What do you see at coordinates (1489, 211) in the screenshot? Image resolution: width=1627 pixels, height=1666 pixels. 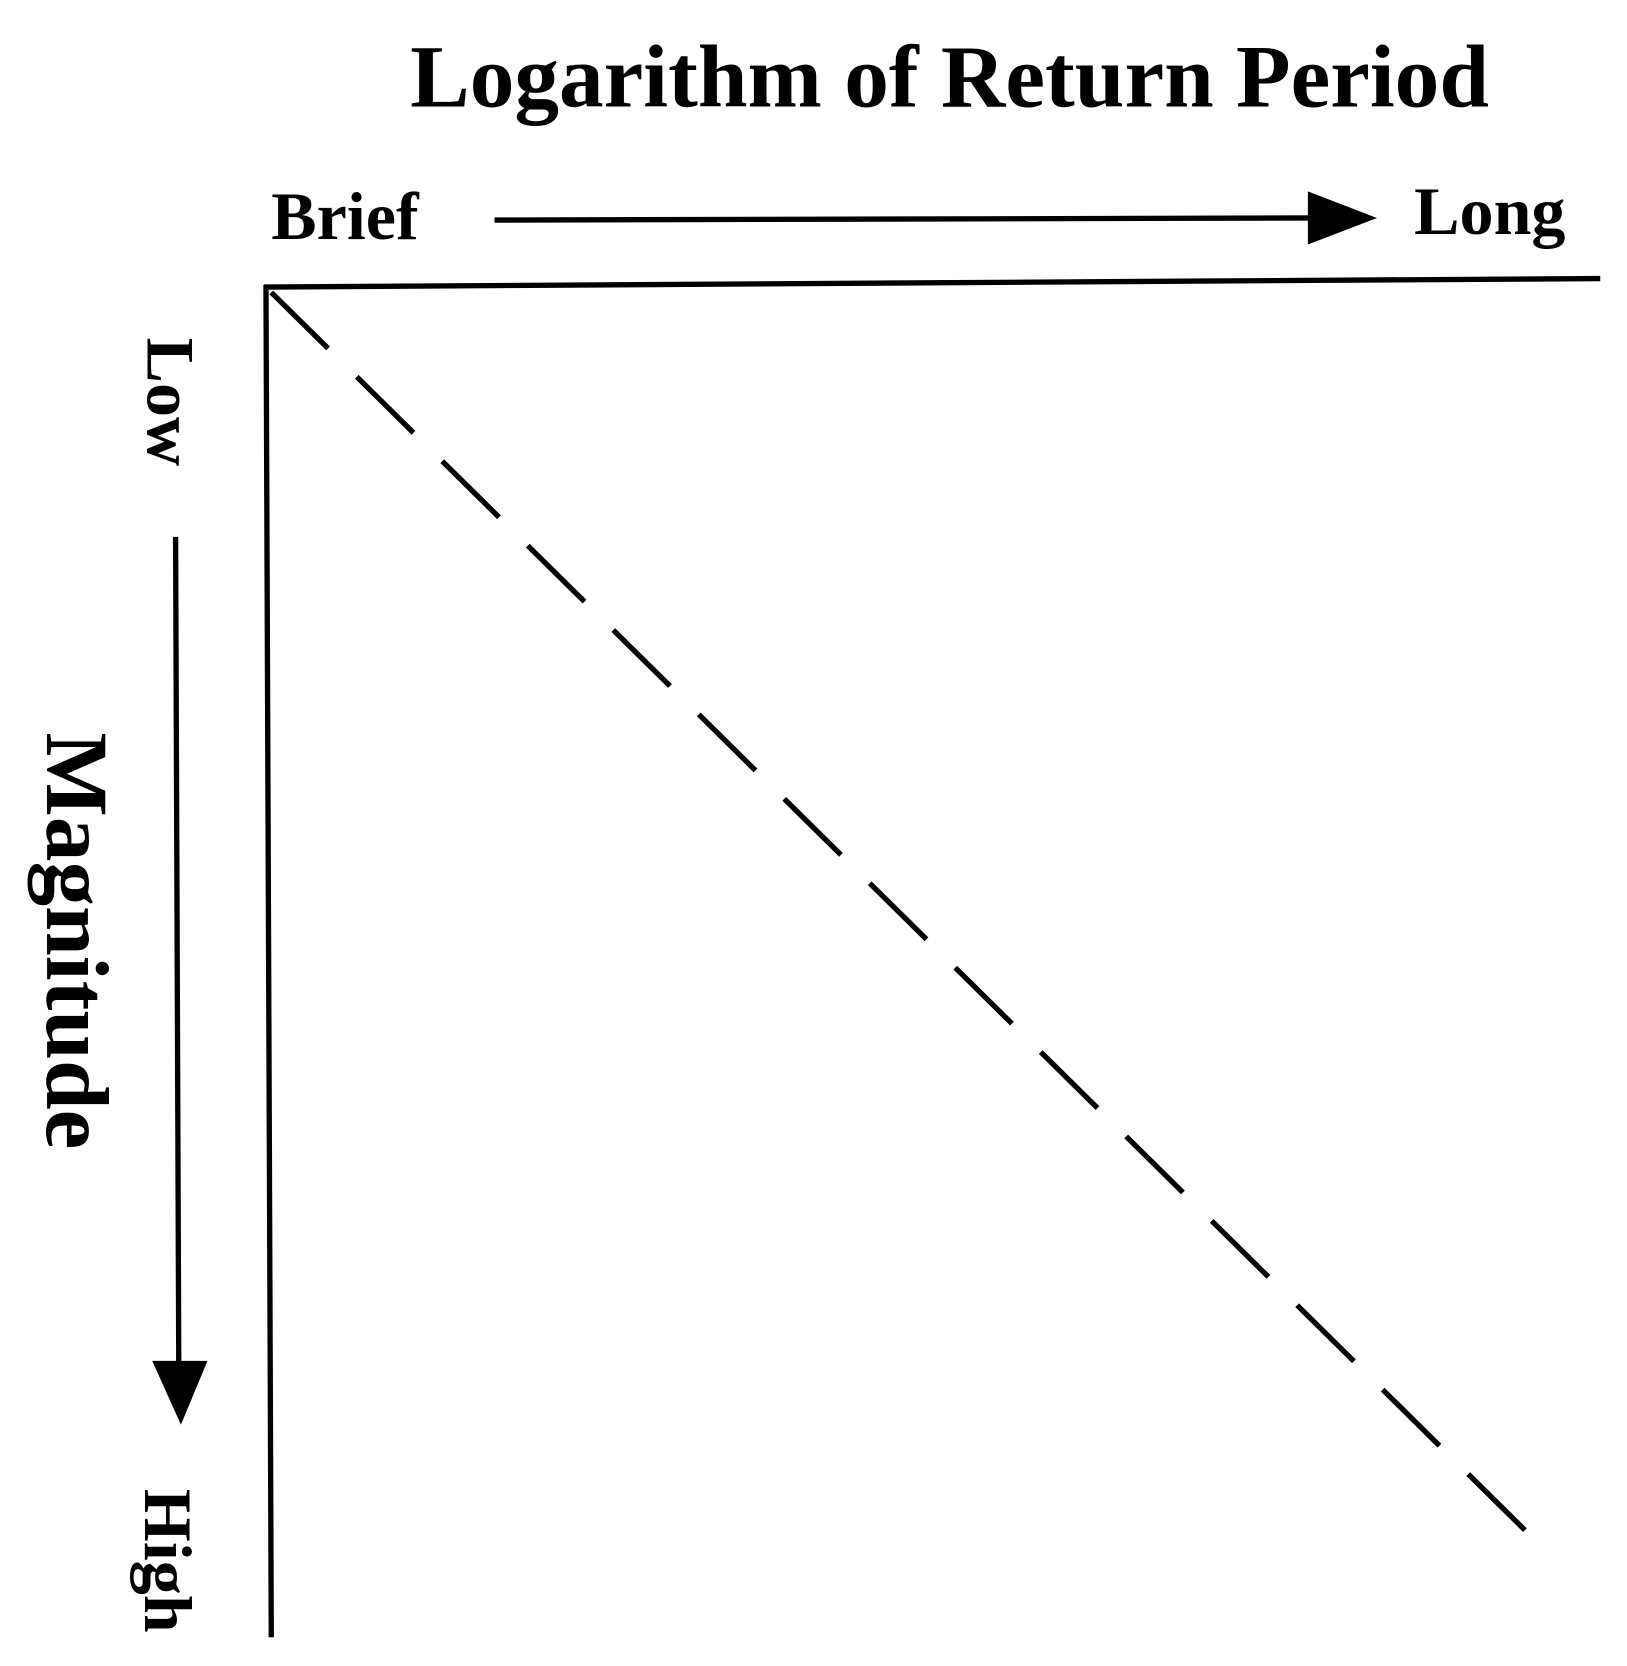 I see `x-end-label: Long` at bounding box center [1489, 211].